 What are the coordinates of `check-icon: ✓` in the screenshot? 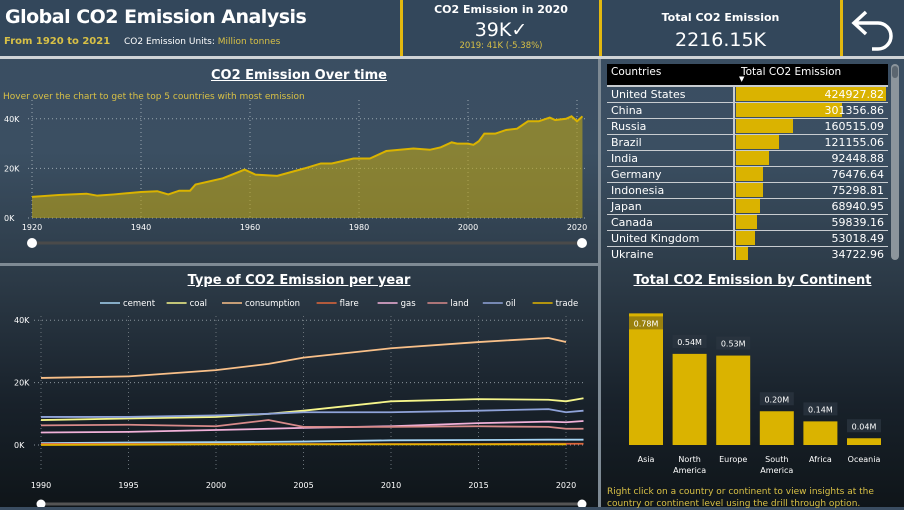 It's located at (519, 30).